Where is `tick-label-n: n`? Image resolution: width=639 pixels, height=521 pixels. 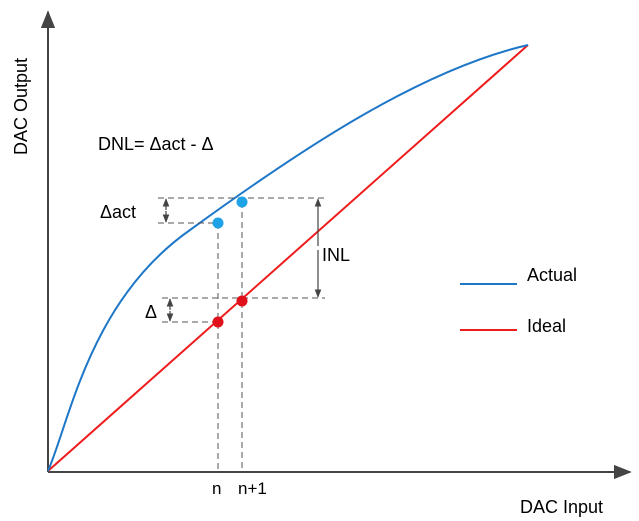 tick-label-n: n is located at coordinates (216, 488).